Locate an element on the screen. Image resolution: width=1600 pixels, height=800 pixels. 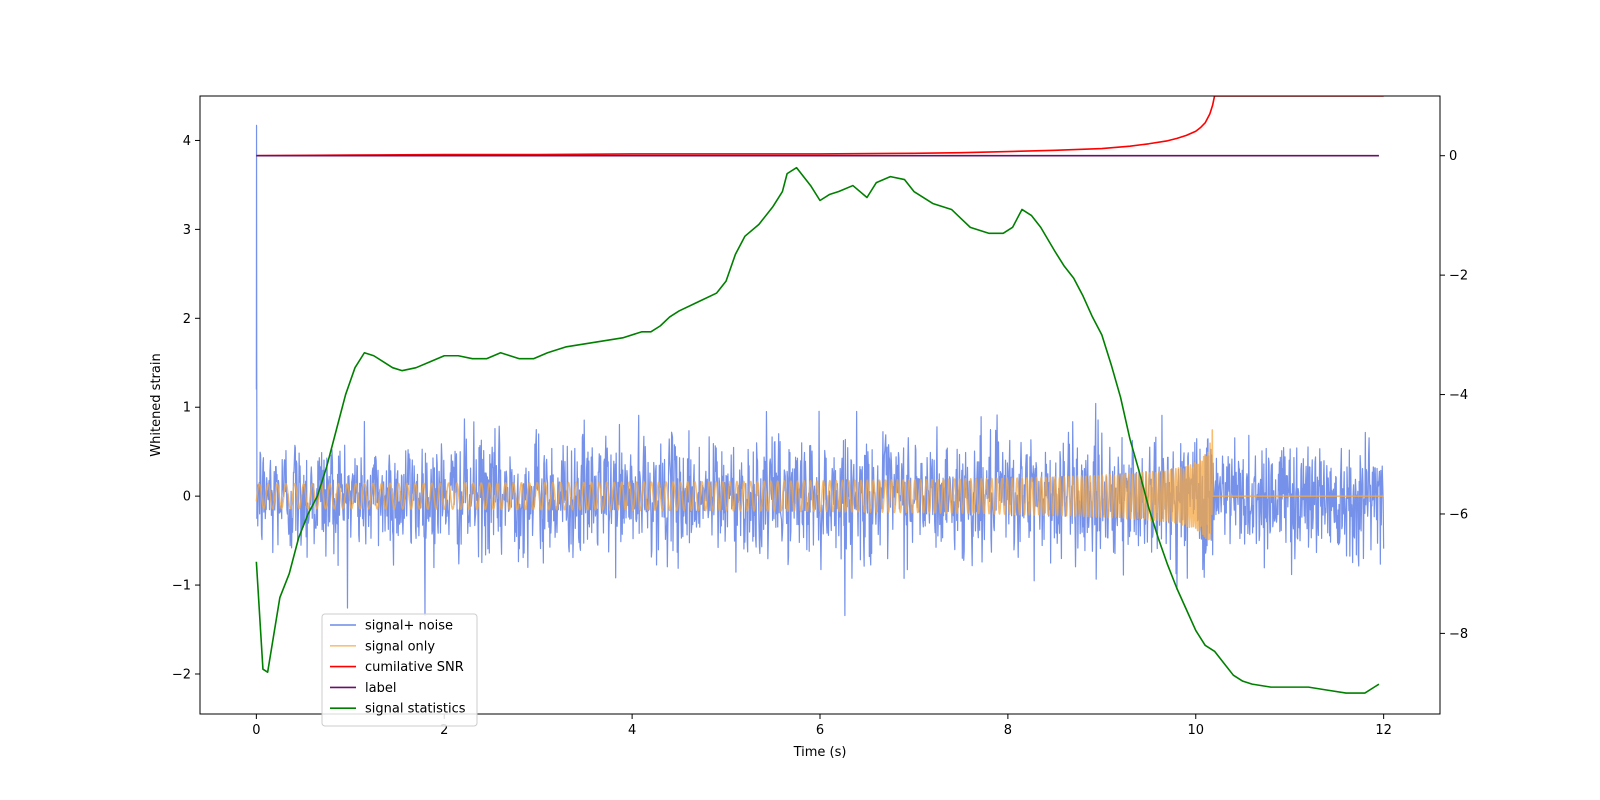
y-tick-label: −1 is located at coordinates (181, 586).